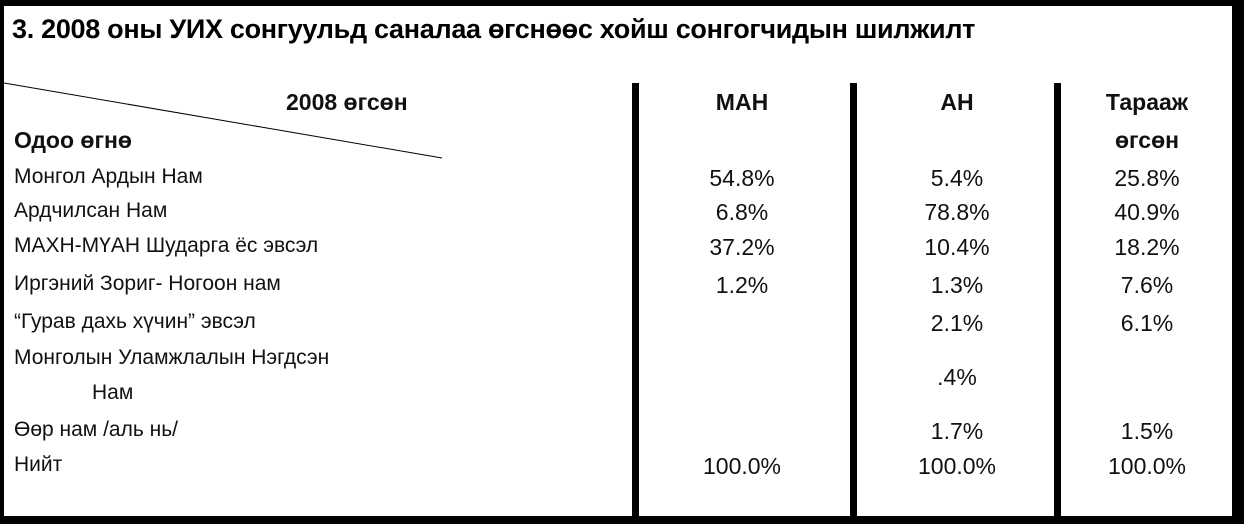 The height and width of the screenshot is (524, 1244). What do you see at coordinates (347, 102) in the screenshot?
I see `corner-top-label: 2008 өгсөн` at bounding box center [347, 102].